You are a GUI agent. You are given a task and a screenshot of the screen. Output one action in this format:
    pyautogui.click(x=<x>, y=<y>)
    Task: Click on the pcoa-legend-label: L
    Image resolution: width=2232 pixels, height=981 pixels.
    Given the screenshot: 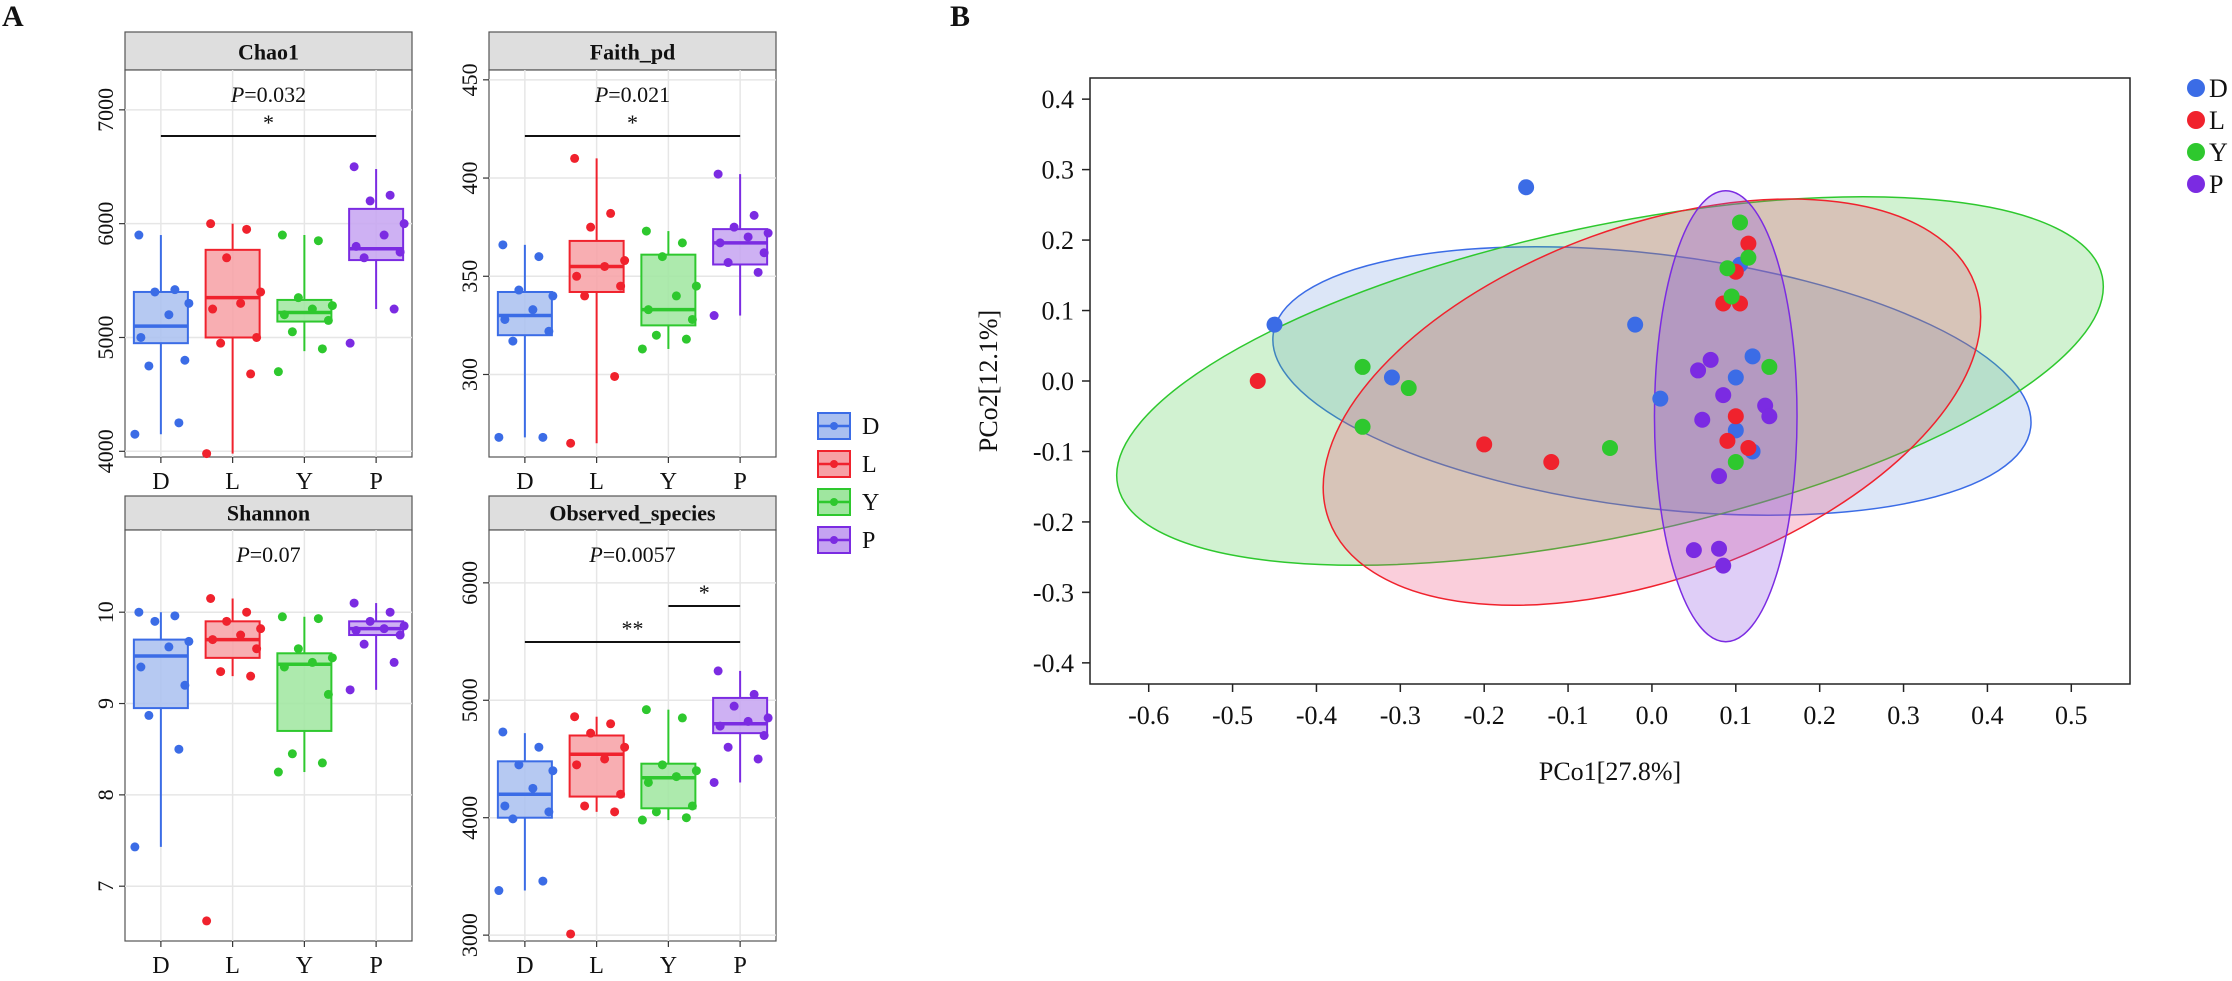 What is the action you would take?
    pyautogui.click(x=2217, y=120)
    